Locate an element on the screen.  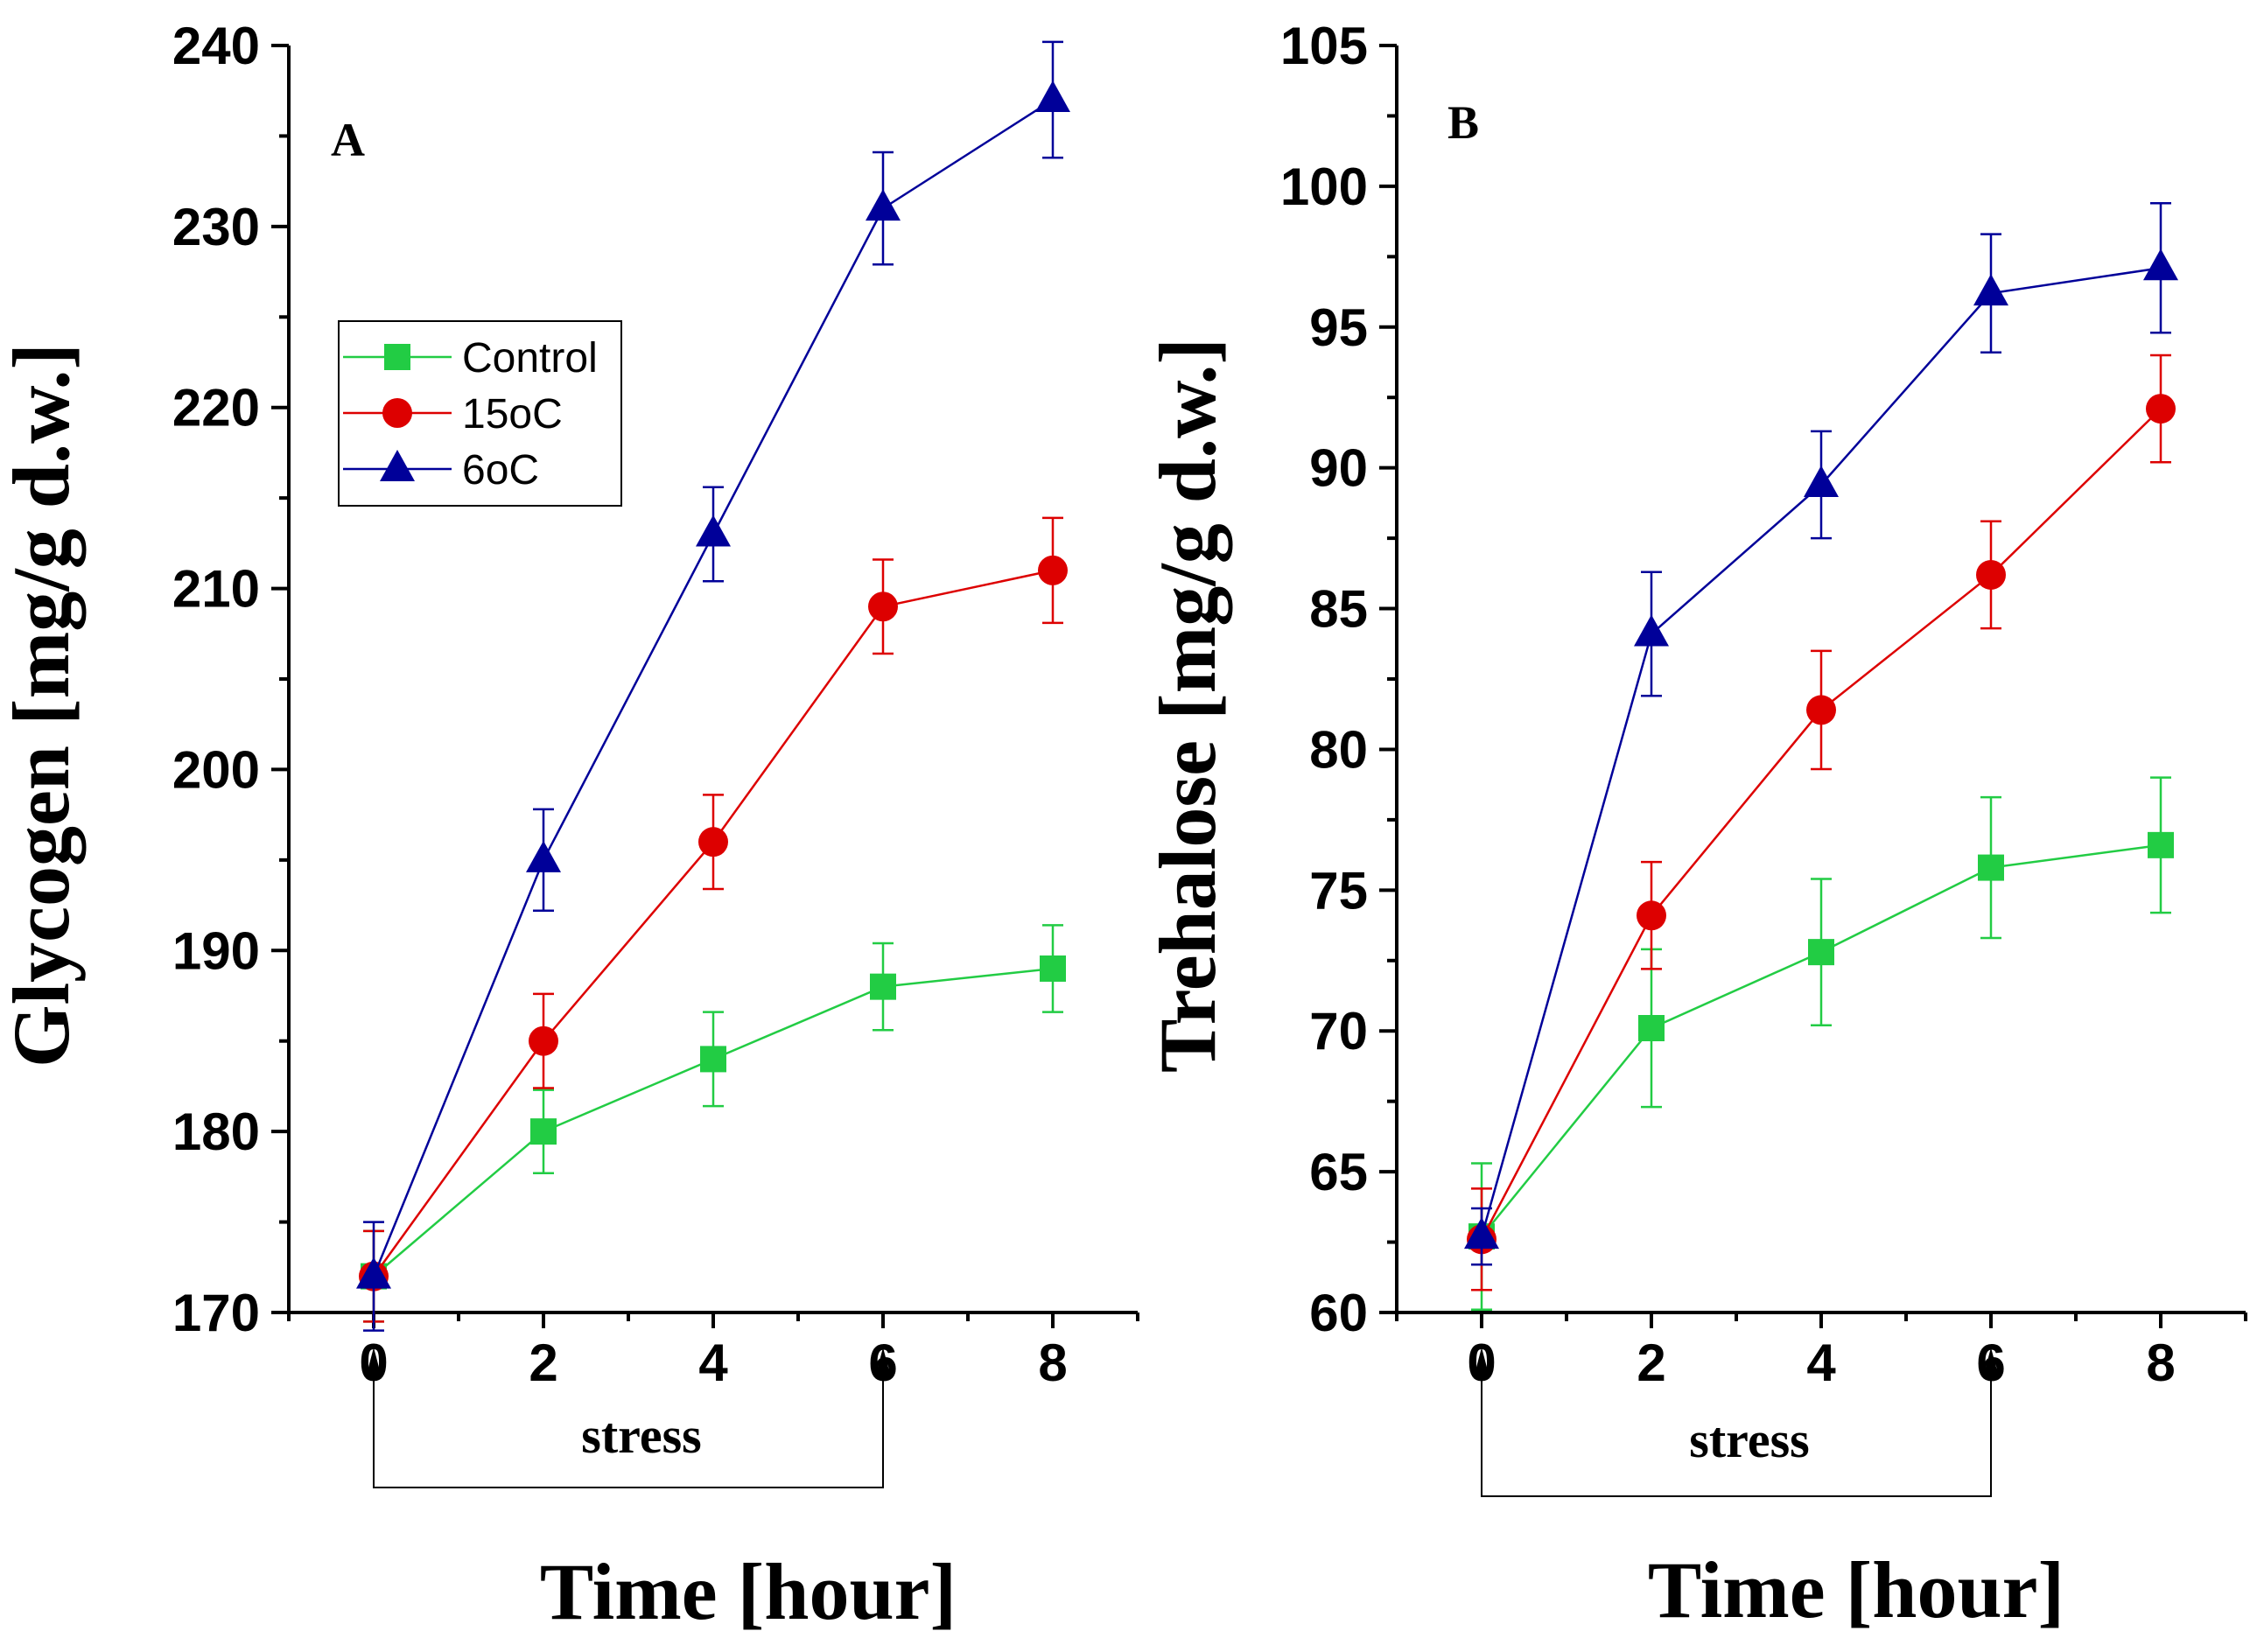
legend-item-control: Control is located at coordinates (470, 358).